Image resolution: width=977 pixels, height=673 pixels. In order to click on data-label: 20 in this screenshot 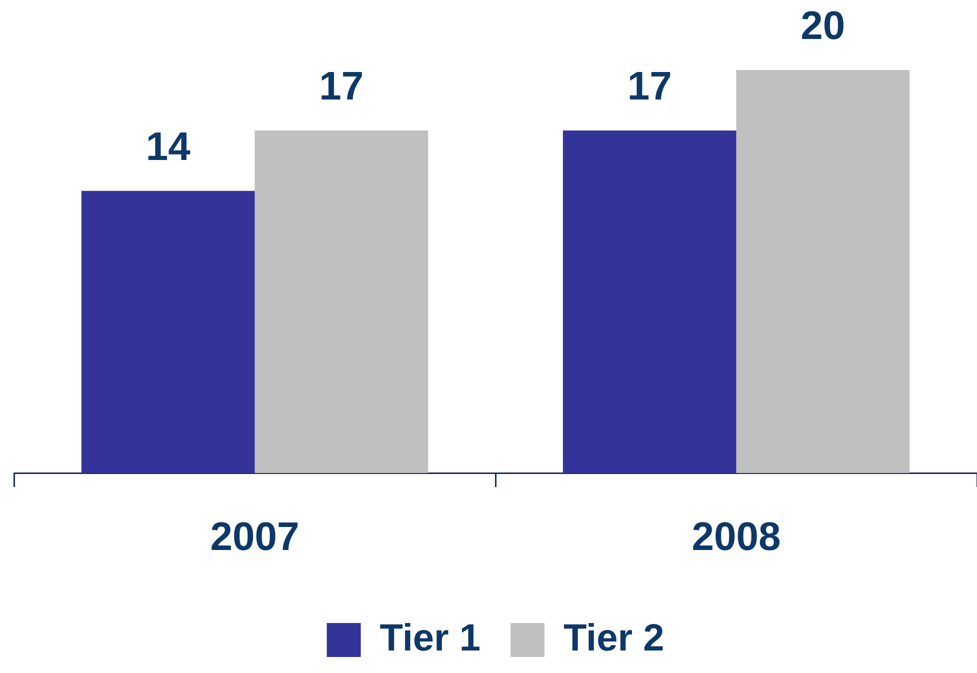, I will do `click(823, 26)`.